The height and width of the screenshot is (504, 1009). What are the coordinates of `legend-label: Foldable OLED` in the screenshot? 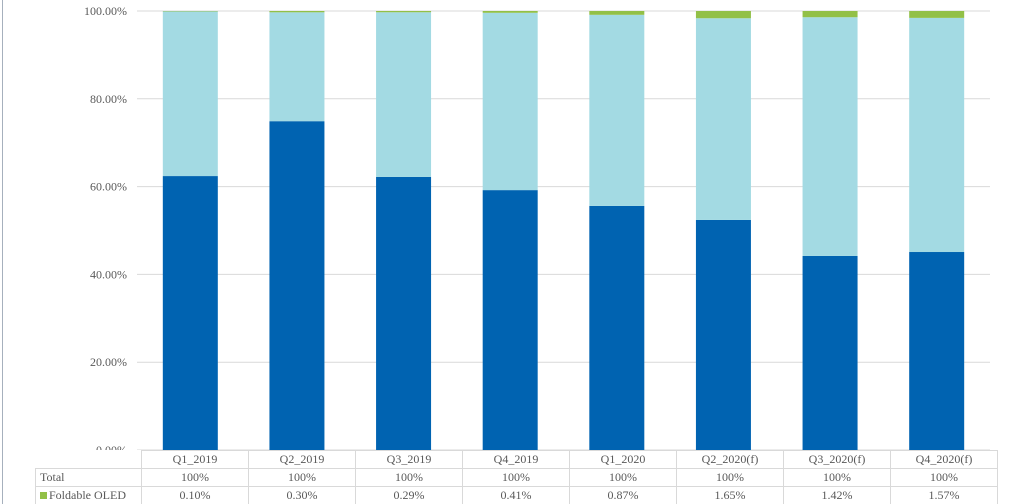 It's located at (87, 495).